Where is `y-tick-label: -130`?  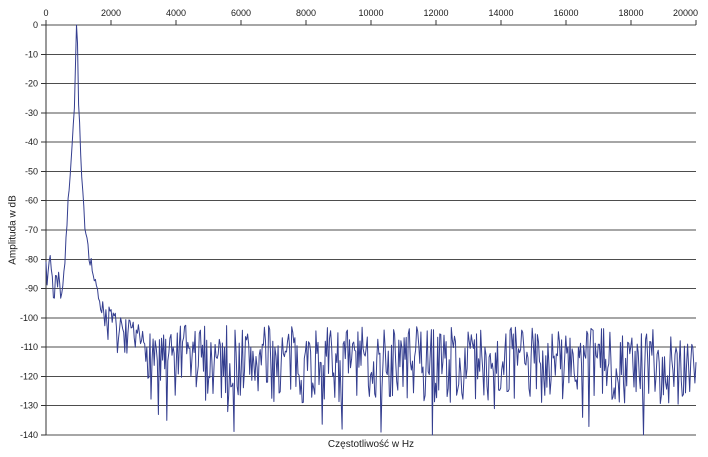
y-tick-label: -130 is located at coordinates (29, 406).